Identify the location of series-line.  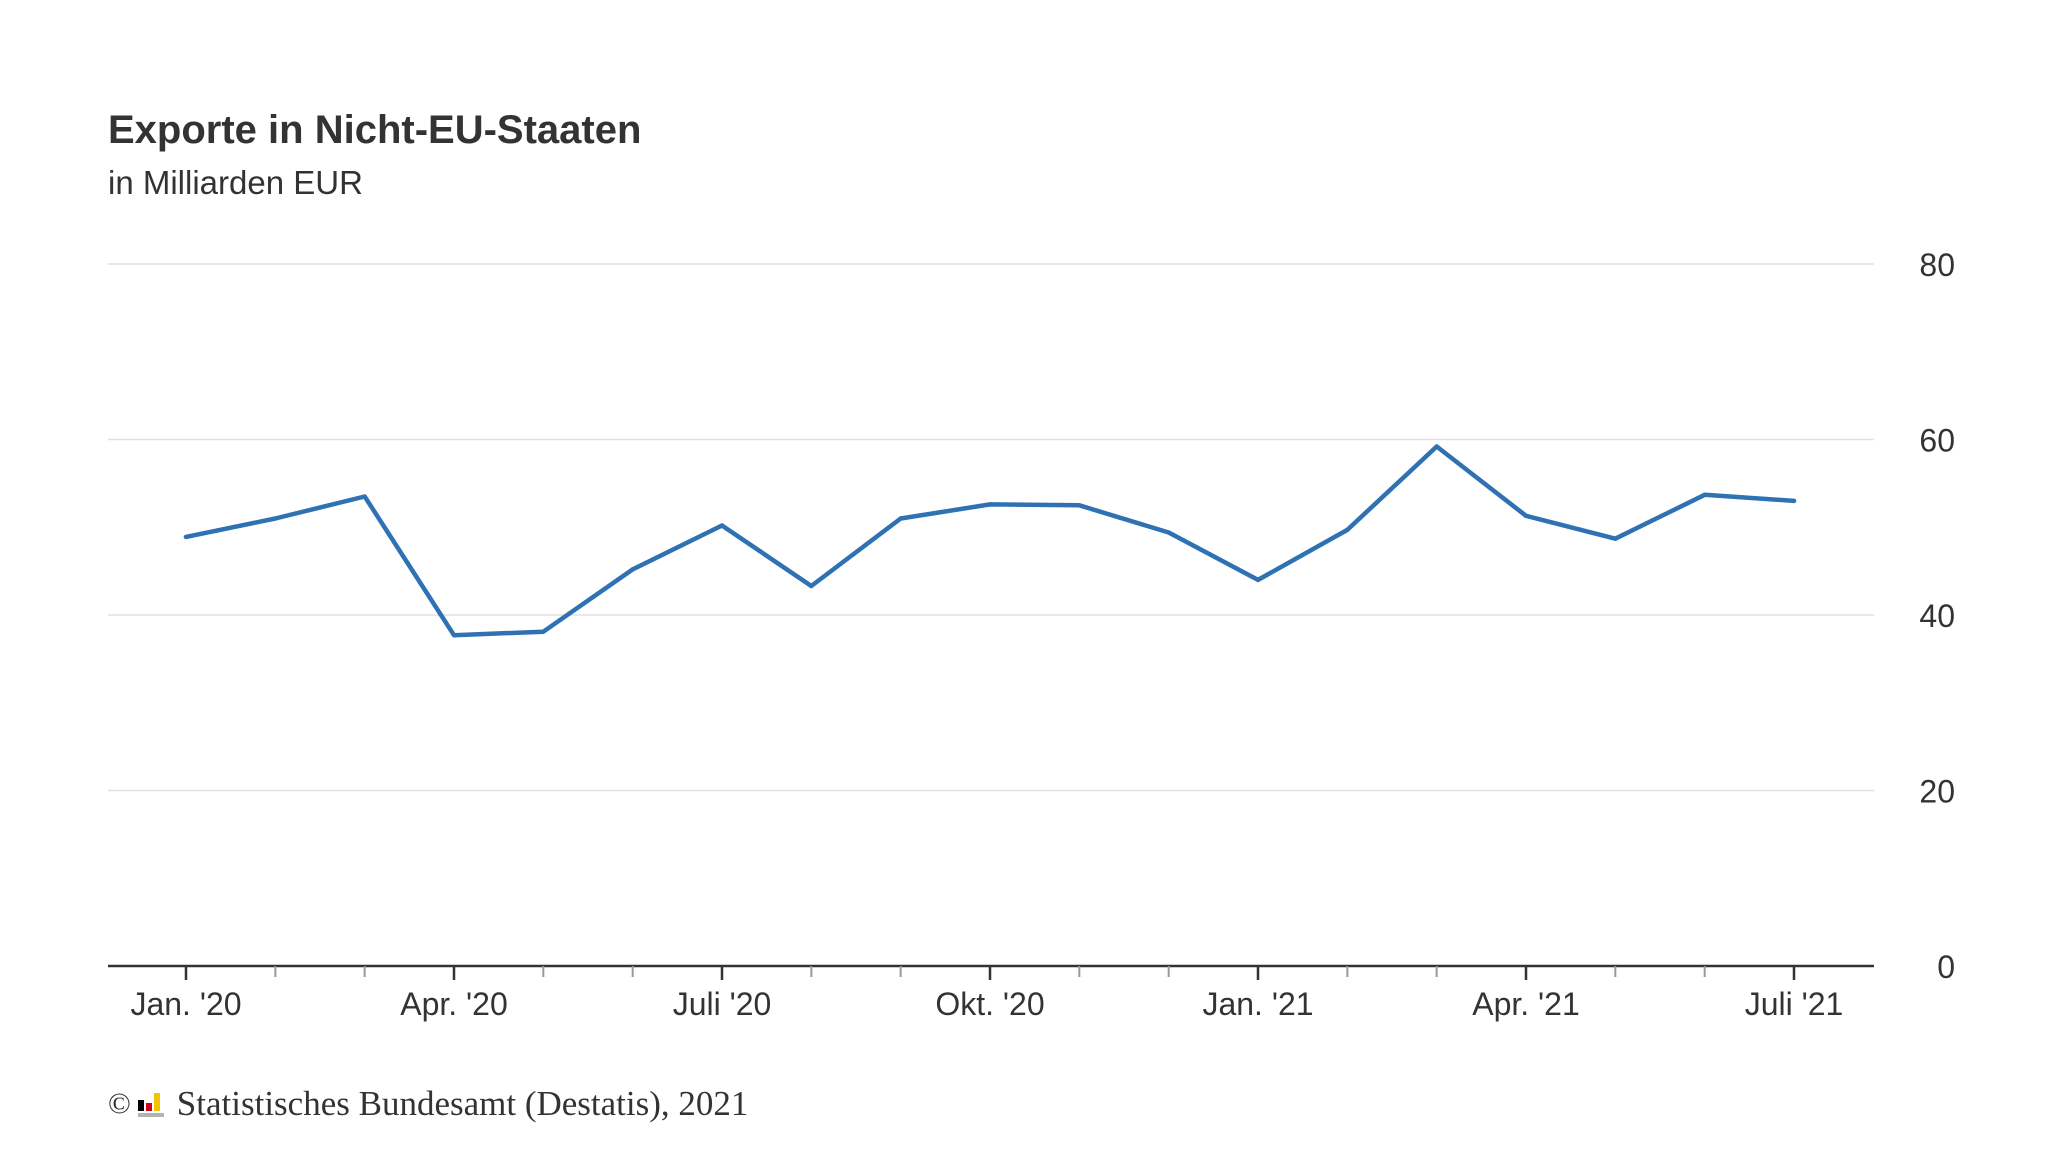
(990, 541).